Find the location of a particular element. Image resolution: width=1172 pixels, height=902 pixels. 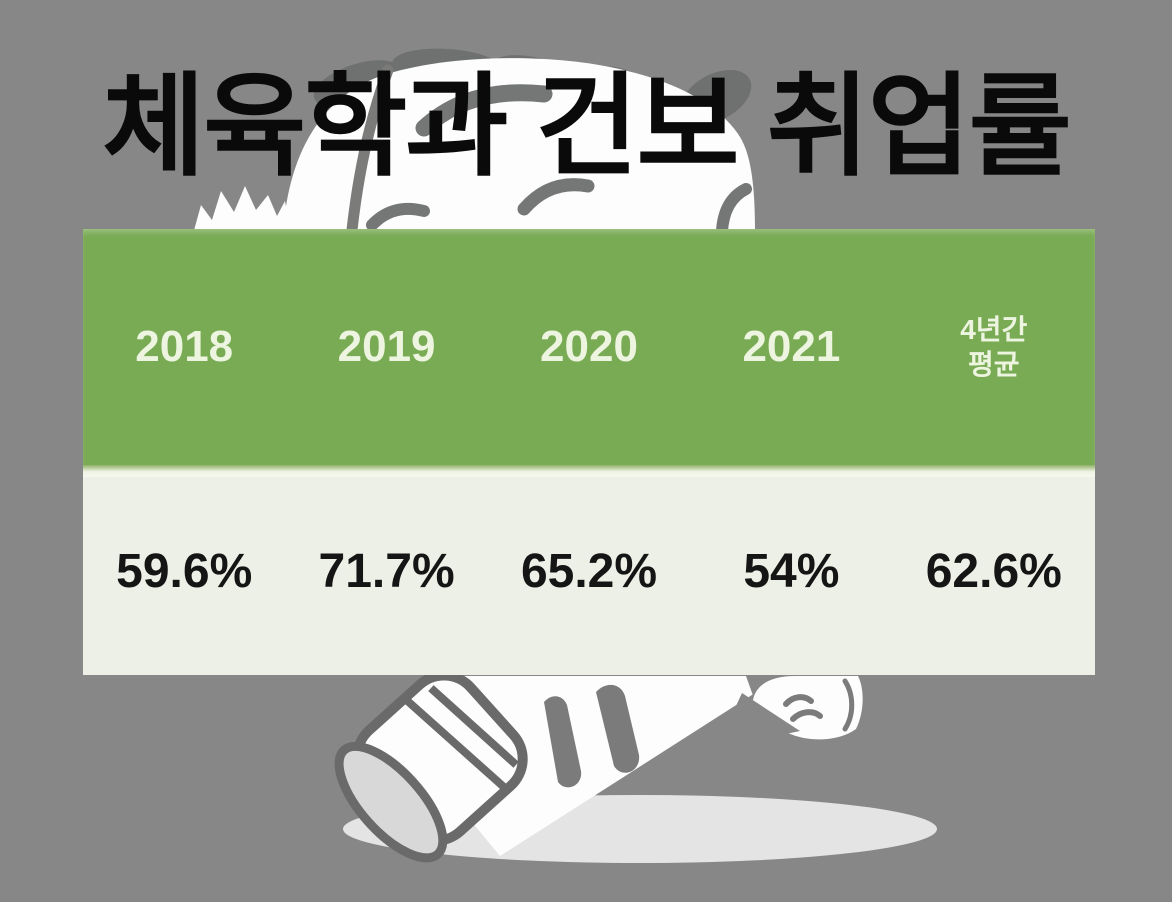

mascot-head-illustration is located at coordinates (474, 142).